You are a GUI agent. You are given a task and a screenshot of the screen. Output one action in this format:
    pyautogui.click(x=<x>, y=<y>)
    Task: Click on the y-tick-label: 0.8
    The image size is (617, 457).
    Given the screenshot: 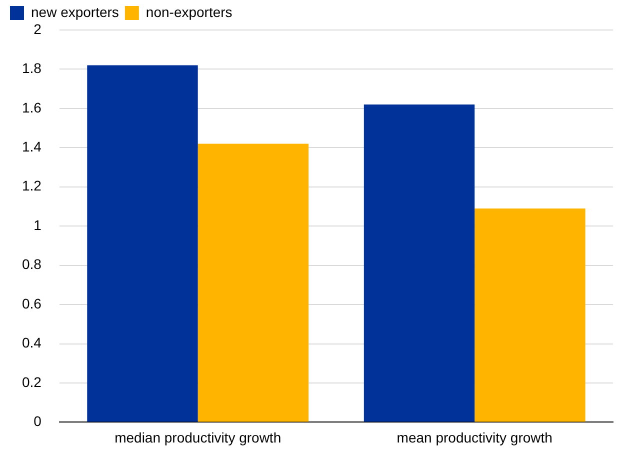 What is the action you would take?
    pyautogui.click(x=32, y=264)
    